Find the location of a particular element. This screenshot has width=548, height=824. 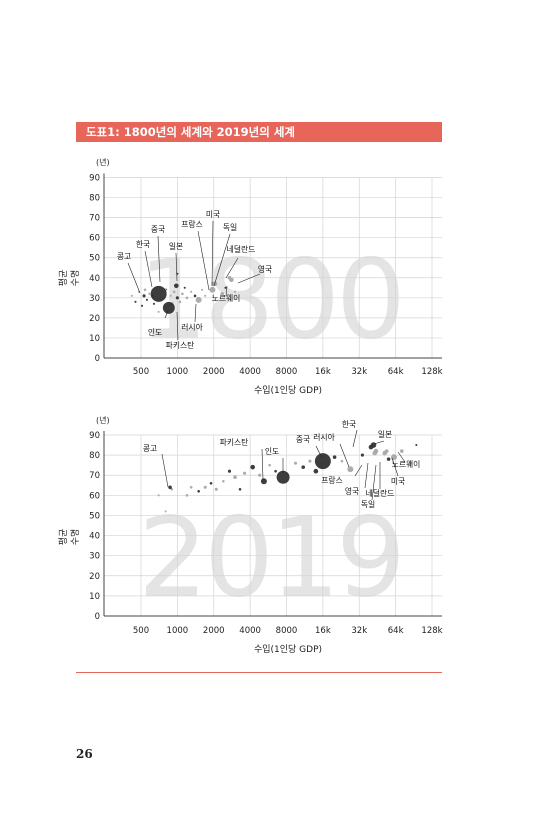

y-tick-label: 10 is located at coordinates (94, 597).